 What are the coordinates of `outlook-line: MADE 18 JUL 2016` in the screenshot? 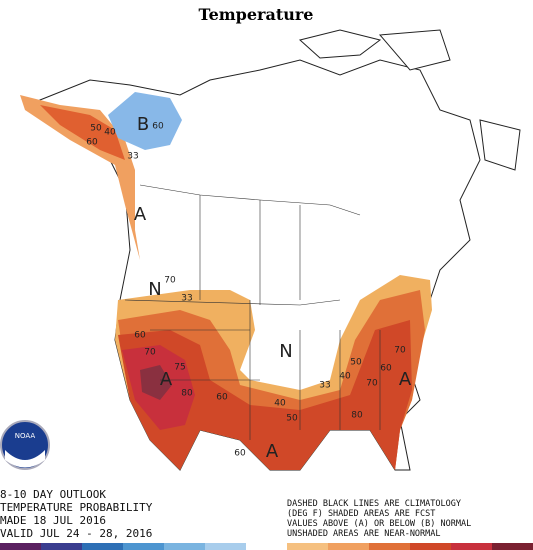 It's located at (53, 520).